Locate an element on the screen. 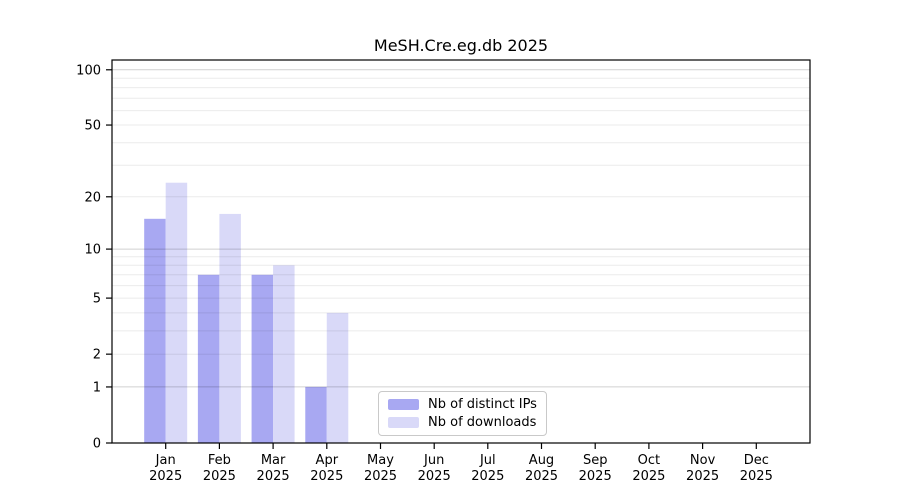 The width and height of the screenshot is (900, 500). bars-downloads is located at coordinates (257, 312).